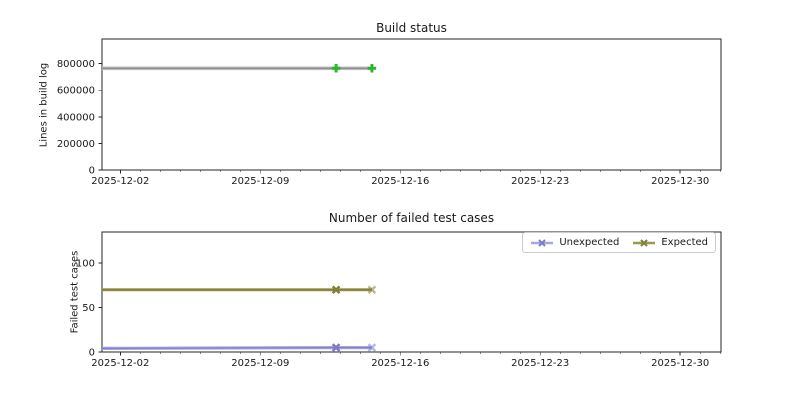 The height and width of the screenshot is (400, 800). I want to click on failed-test-cases-title: Number of failed test cases, so click(411, 218).